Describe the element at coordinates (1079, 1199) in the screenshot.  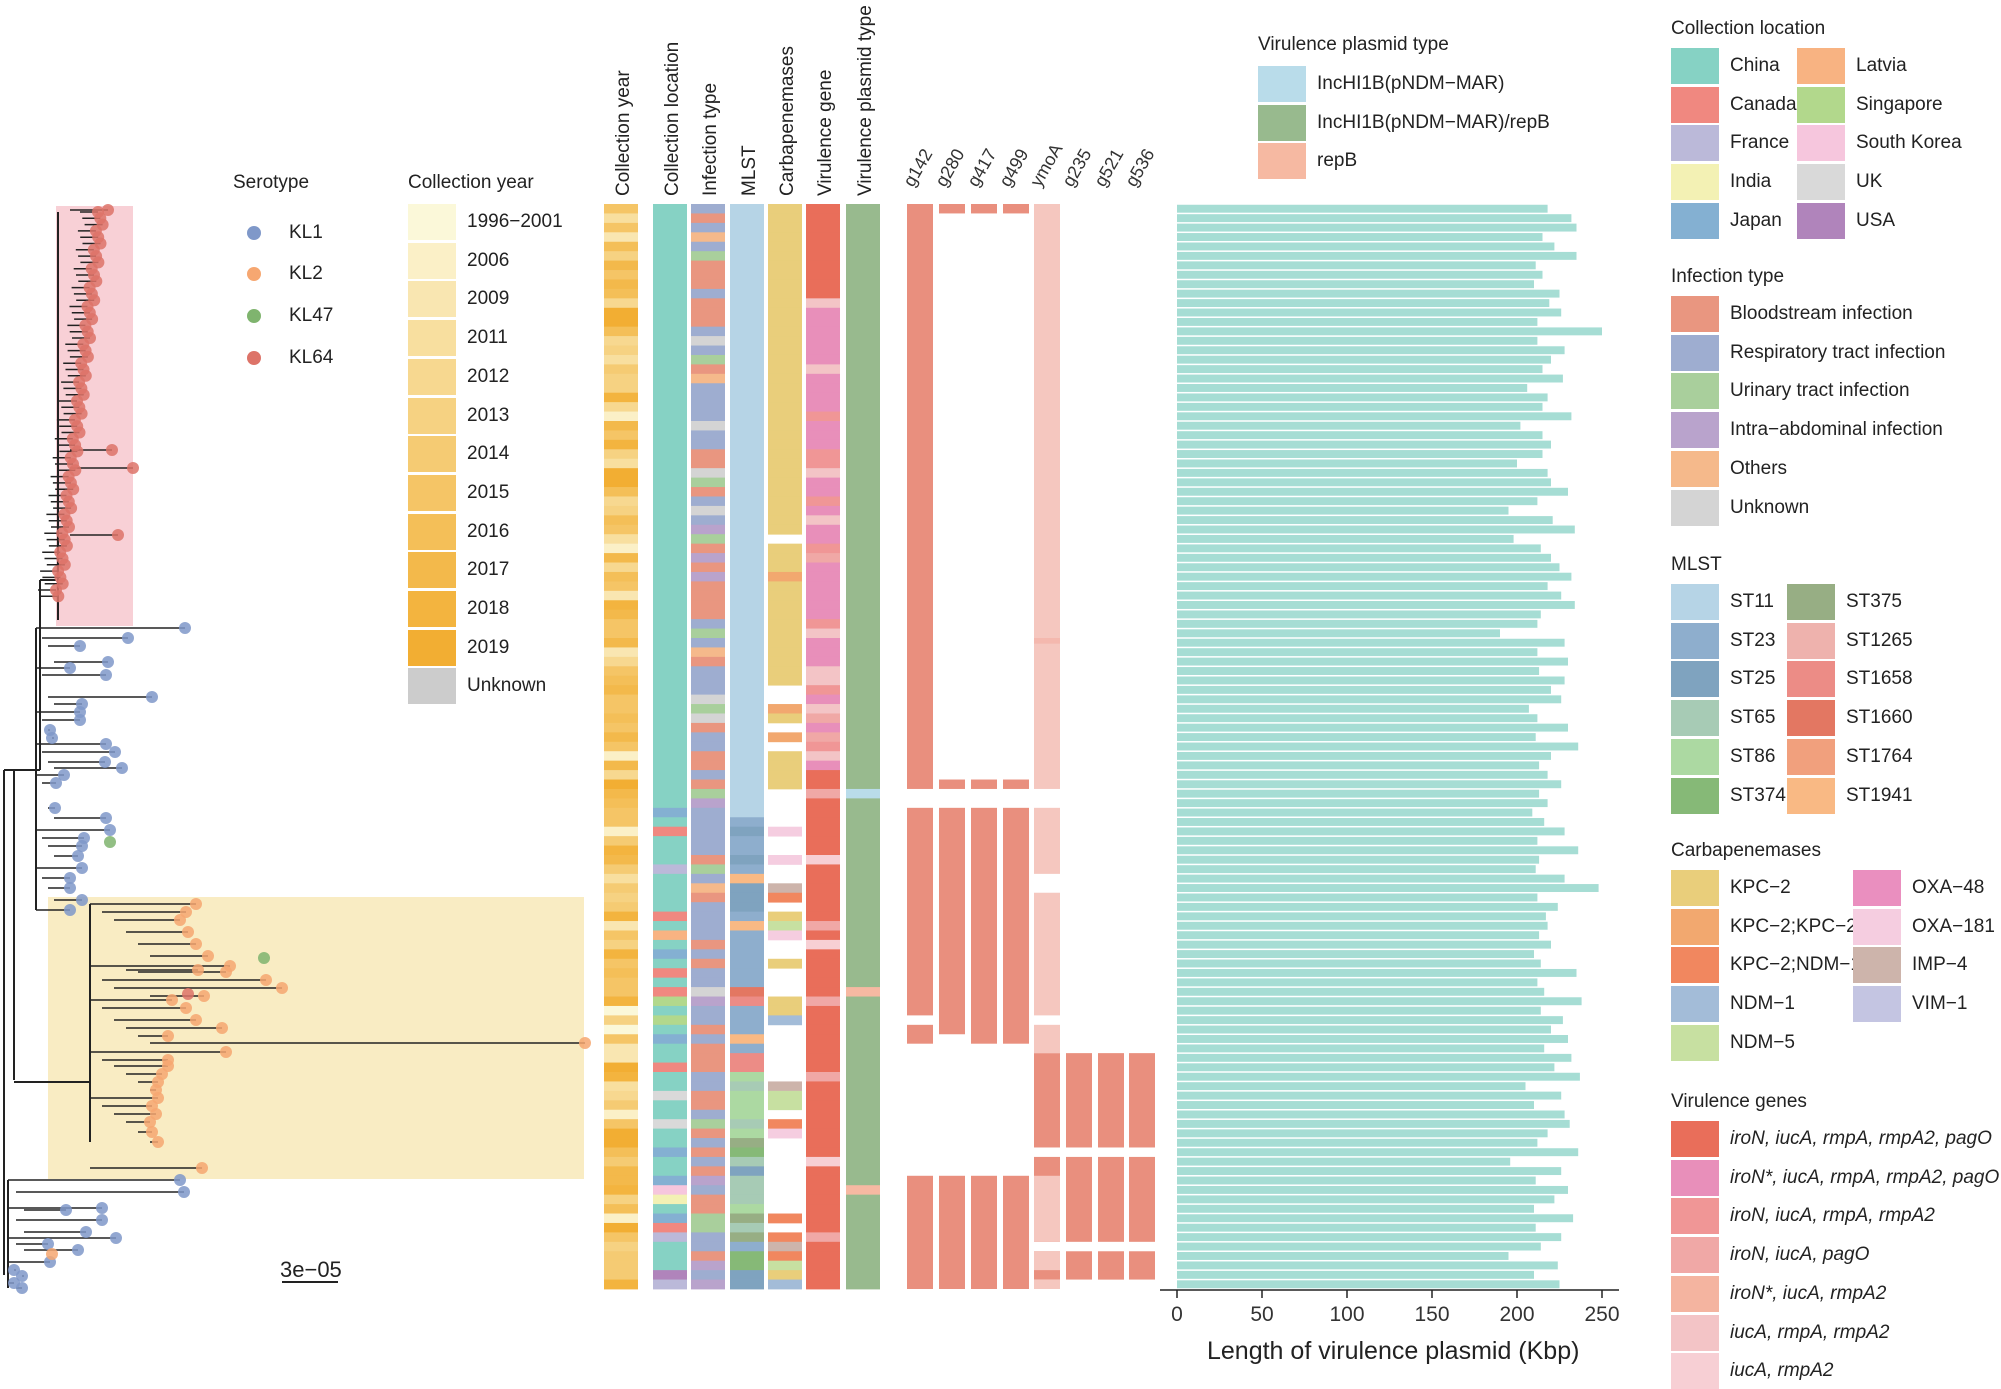
I see `gene-present-g235` at that location.